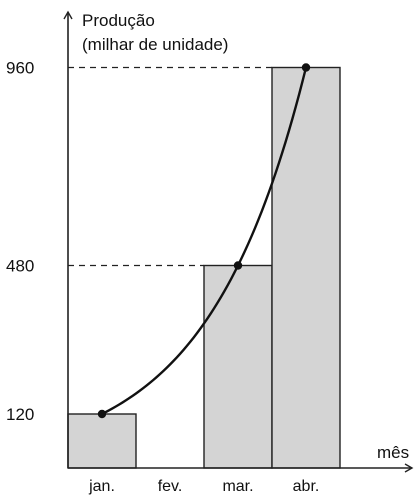  Describe the element at coordinates (237, 486) in the screenshot. I see `x-tick-label-mar: mar.` at that location.